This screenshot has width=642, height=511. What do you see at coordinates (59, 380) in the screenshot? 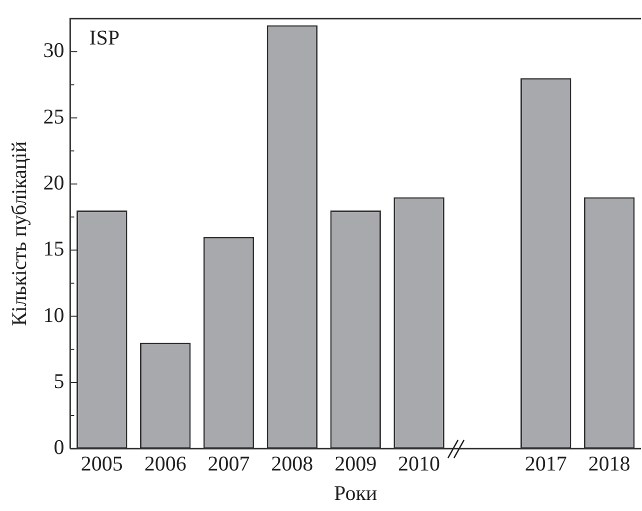
I see `y-tick-label: 5` at bounding box center [59, 380].